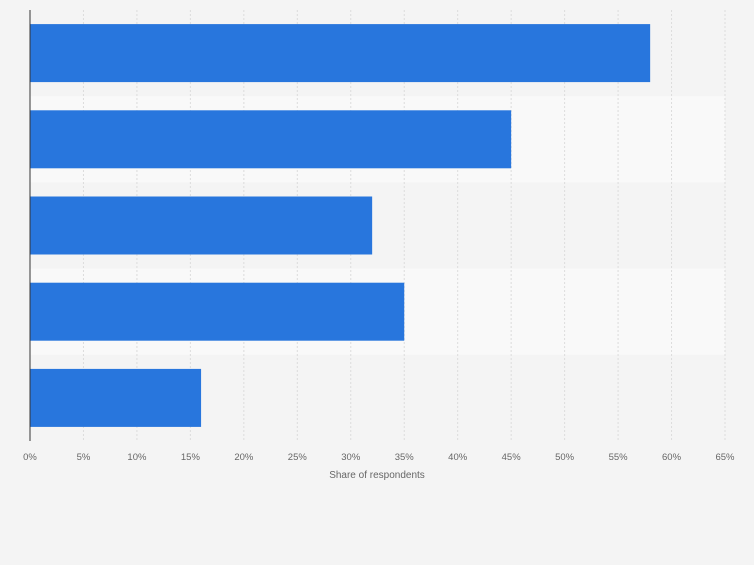 This screenshot has width=754, height=565. I want to click on x-tick-label: 10%, so click(137, 457).